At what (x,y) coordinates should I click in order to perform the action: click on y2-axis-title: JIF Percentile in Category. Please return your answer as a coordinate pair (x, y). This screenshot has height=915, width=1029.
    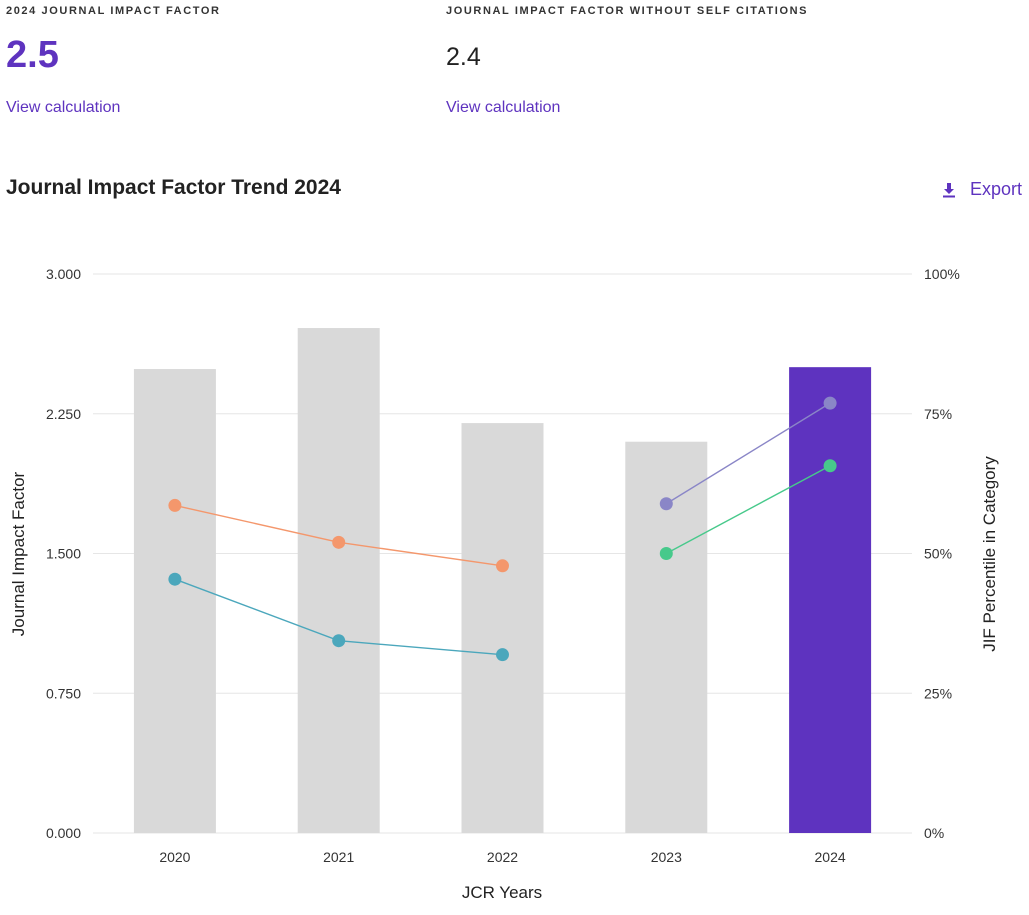
    Looking at the image, I should click on (989, 554).